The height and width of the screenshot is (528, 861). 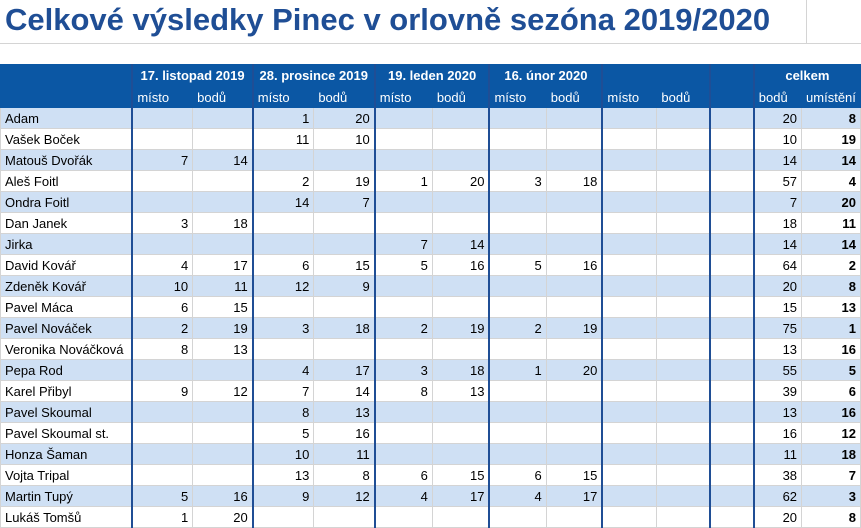 What do you see at coordinates (430, 223) in the screenshot?
I see `table-row: Dan Janek 3 18 18 11` at bounding box center [430, 223].